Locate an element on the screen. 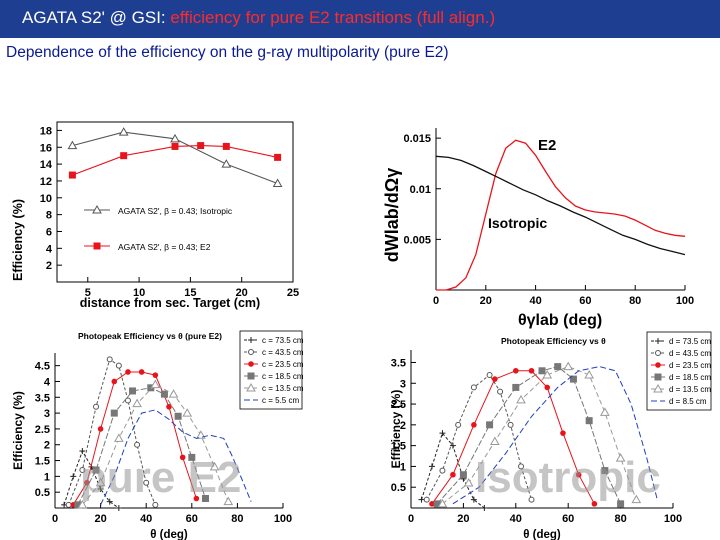  x-tick-label: 80 is located at coordinates (620, 519).